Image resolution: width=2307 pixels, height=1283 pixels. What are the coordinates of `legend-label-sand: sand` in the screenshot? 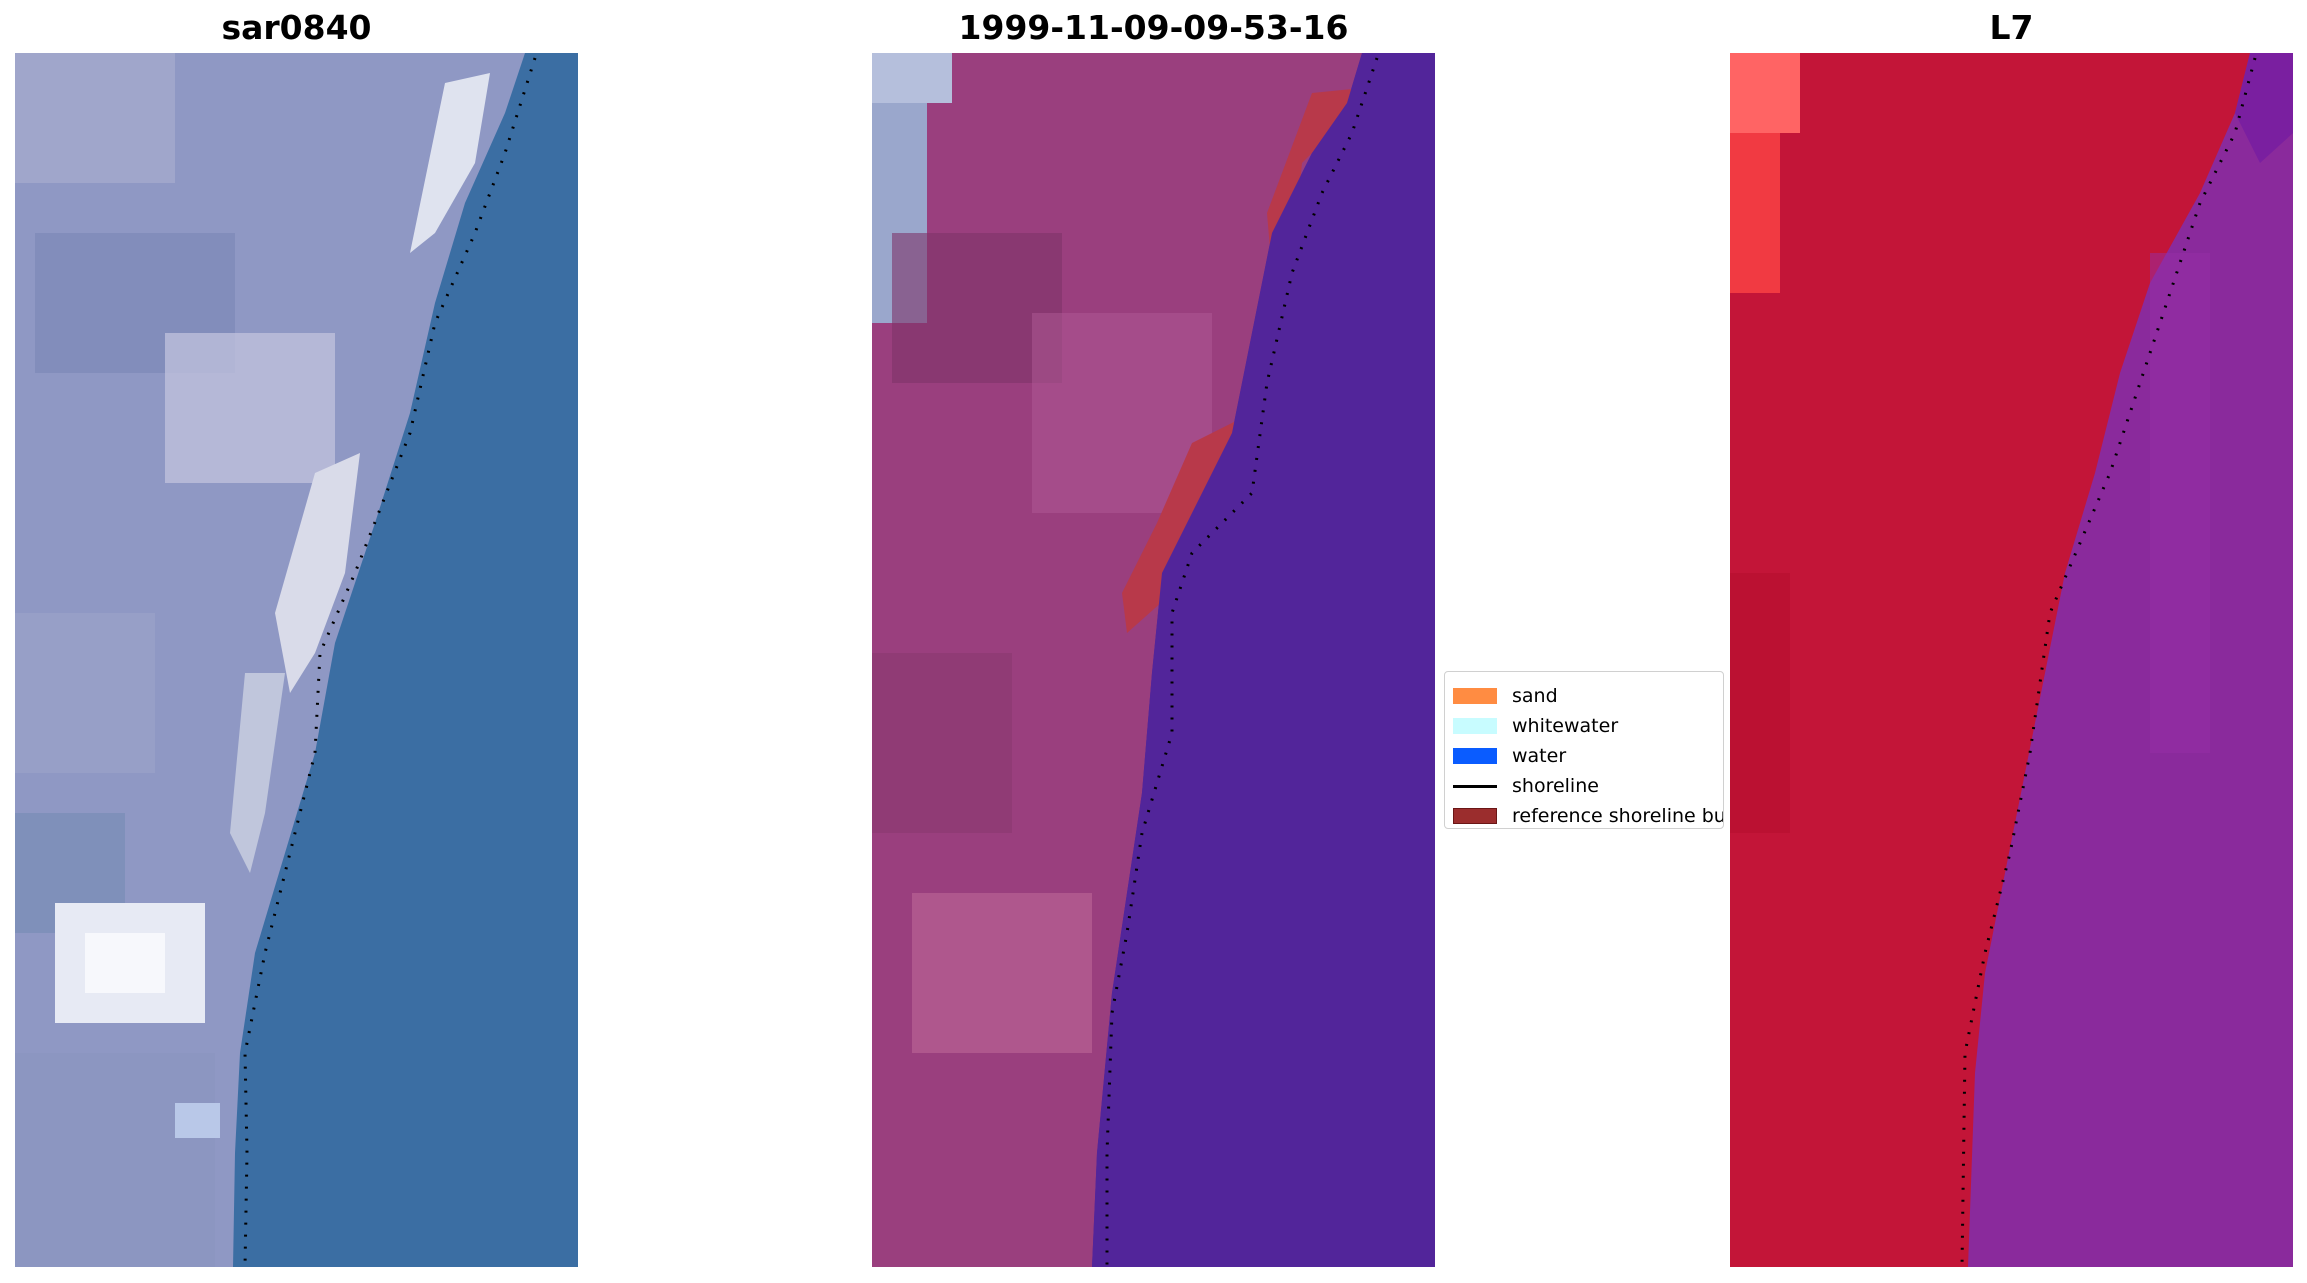 It's located at (1535, 696).